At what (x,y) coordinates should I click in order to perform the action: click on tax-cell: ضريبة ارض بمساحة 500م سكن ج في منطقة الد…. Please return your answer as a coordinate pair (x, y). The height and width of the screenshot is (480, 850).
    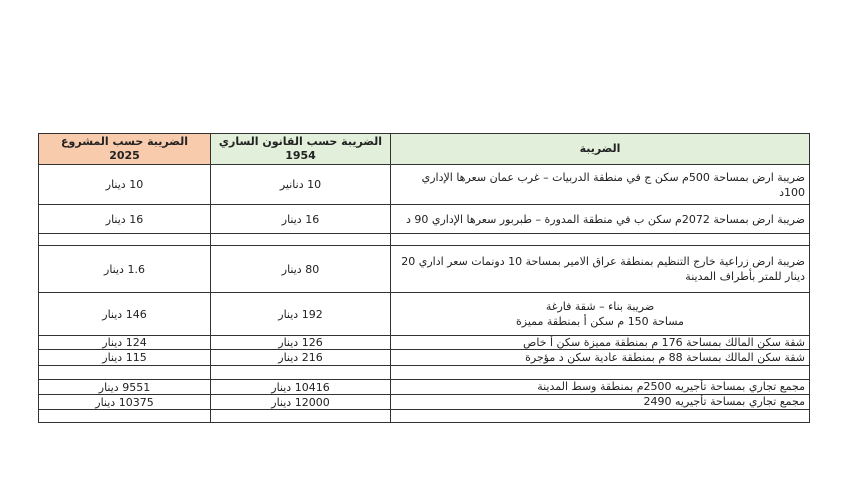
    Looking at the image, I should click on (600, 184).